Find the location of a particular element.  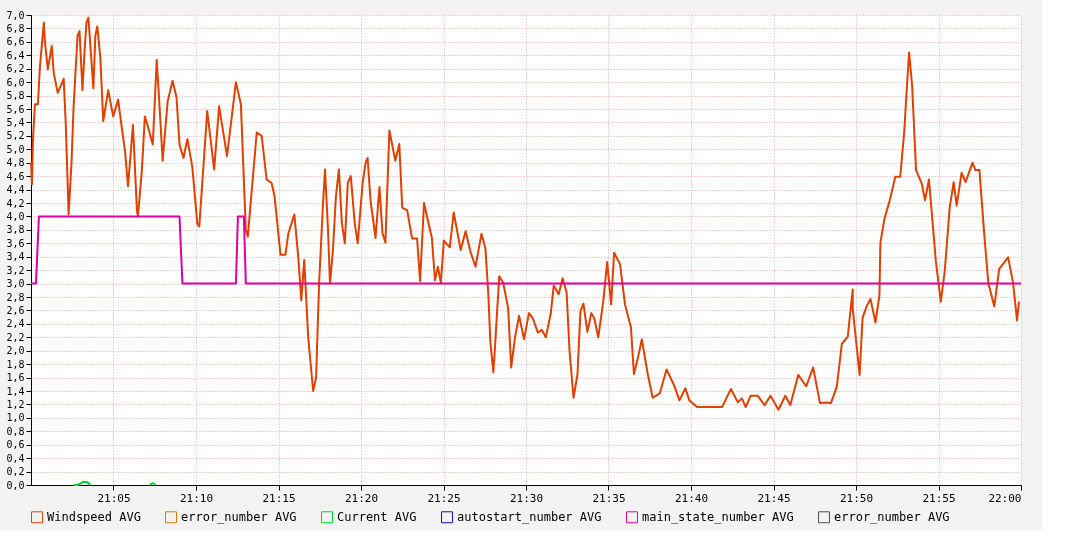

y-tick-label: 0,8 is located at coordinates (15, 431).